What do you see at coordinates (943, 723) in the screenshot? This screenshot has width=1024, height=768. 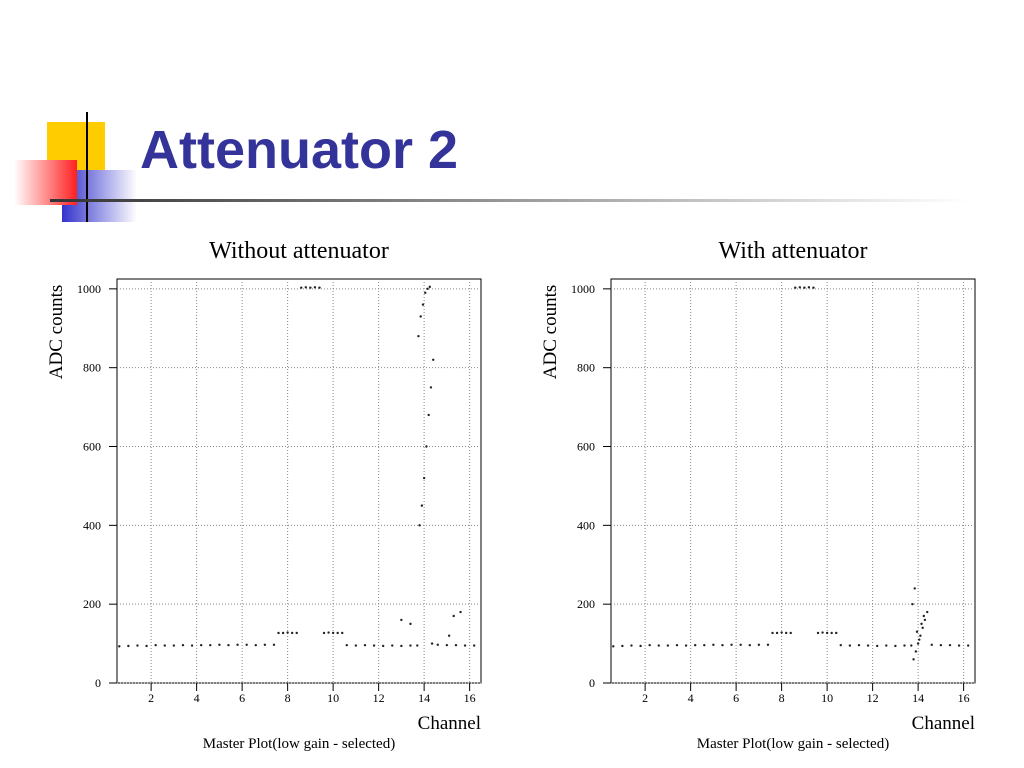 I see `x-axis-label: Channel` at bounding box center [943, 723].